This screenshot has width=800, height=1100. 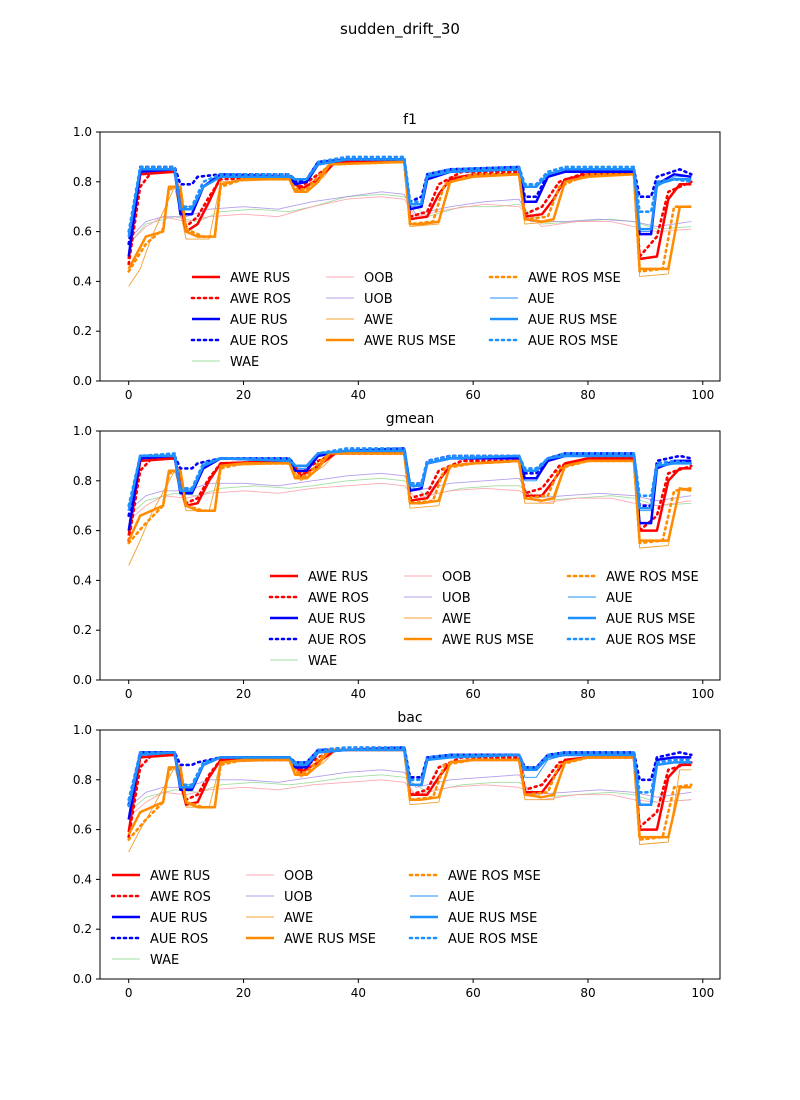 I want to click on series-line-awe-ros-mse, so click(x=410, y=498).